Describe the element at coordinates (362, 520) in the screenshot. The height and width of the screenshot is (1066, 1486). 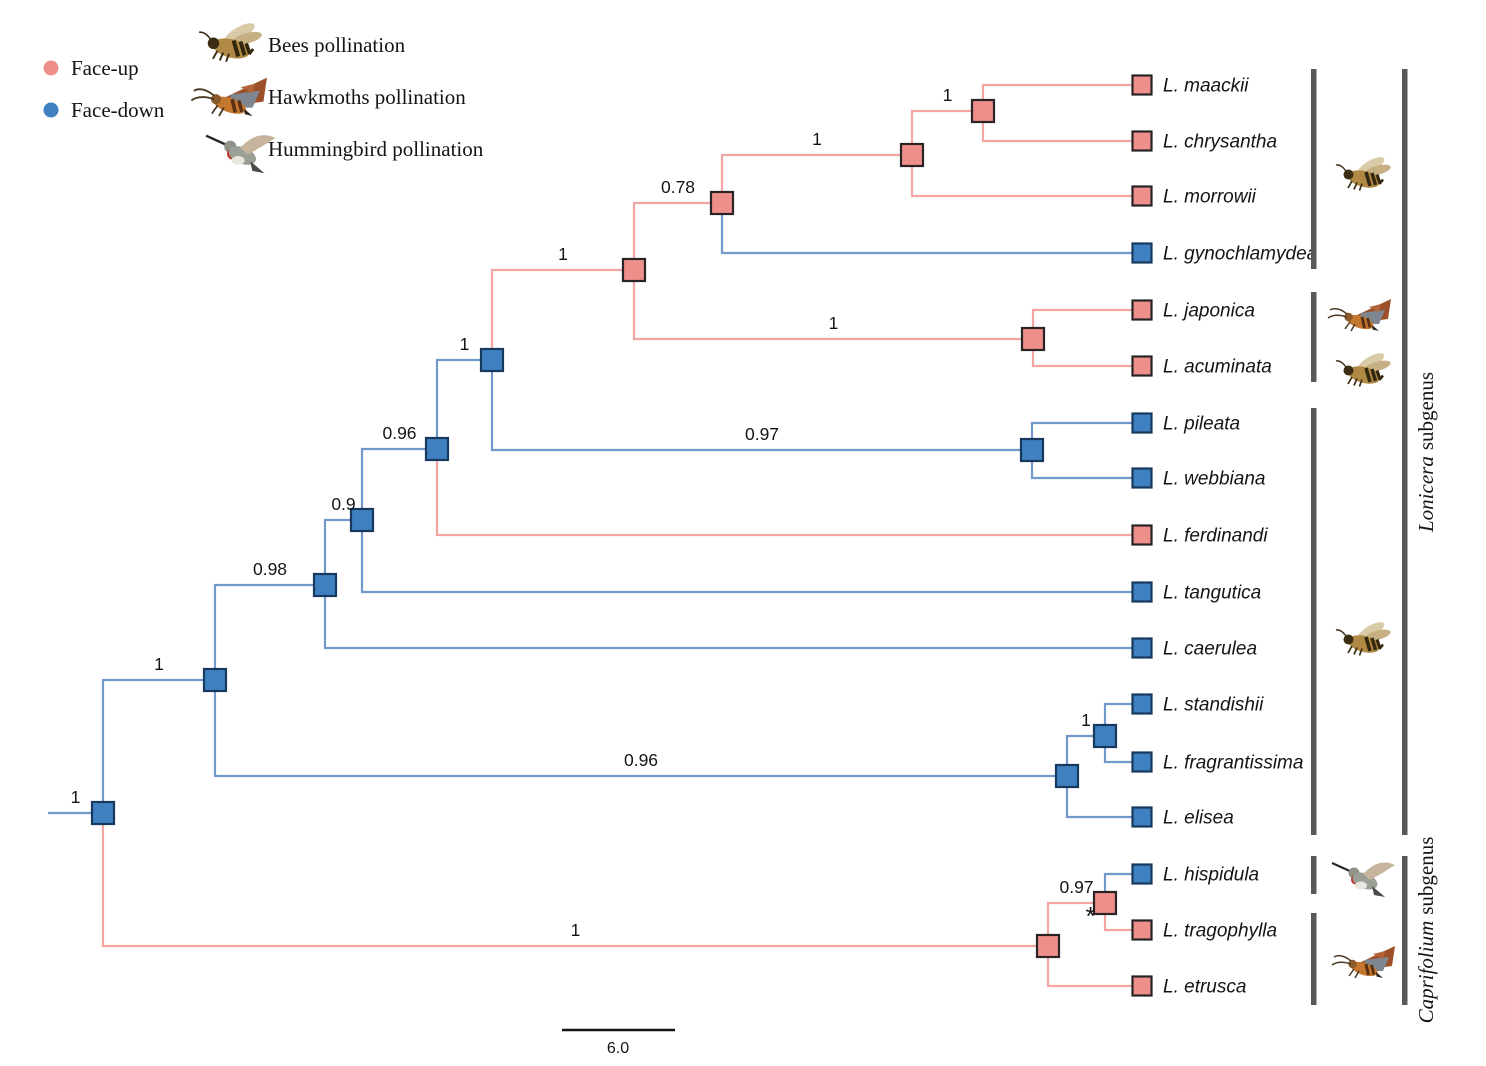
I see `internal-node-nD` at that location.